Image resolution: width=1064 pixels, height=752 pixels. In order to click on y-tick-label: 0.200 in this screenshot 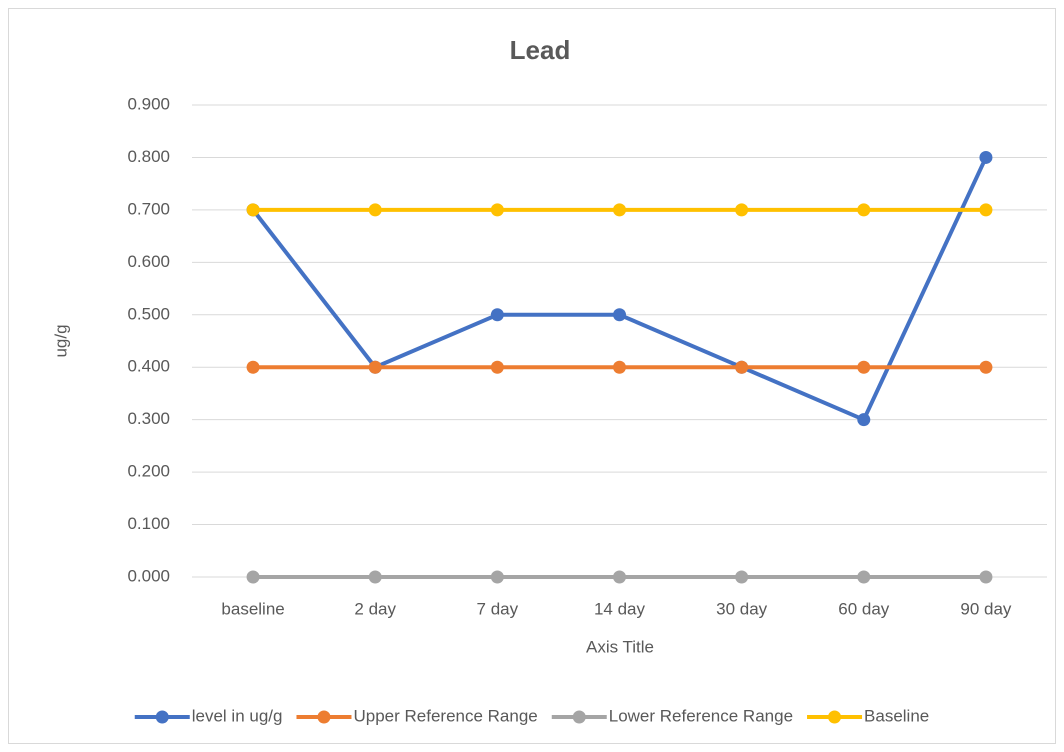, I will do `click(148, 471)`.